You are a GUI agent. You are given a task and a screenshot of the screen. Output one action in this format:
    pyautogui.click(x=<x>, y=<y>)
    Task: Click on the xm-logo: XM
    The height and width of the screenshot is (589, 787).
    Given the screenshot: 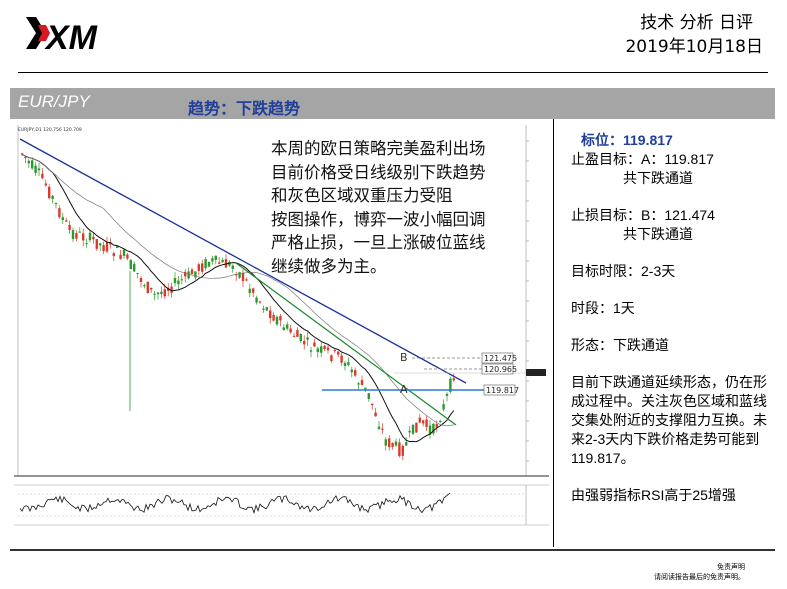 What is the action you would take?
    pyautogui.click(x=70, y=35)
    